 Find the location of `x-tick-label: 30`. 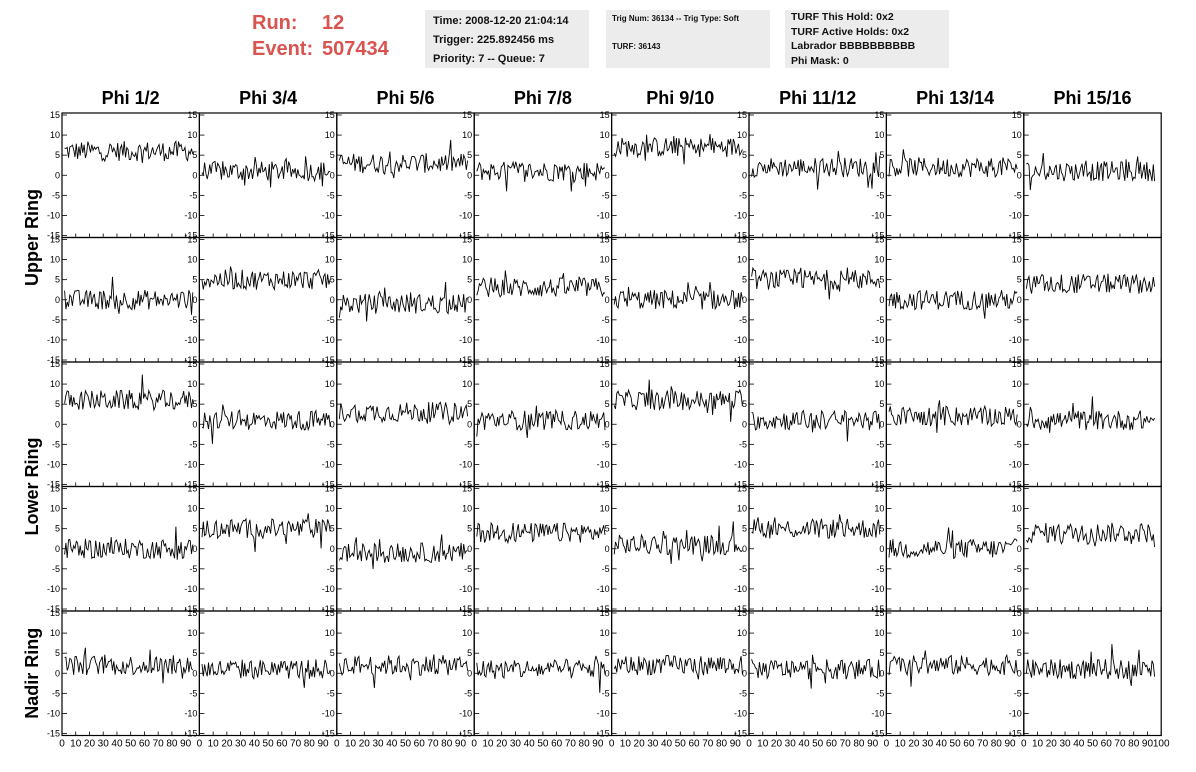

x-tick-label: 30 is located at coordinates (241, 744).